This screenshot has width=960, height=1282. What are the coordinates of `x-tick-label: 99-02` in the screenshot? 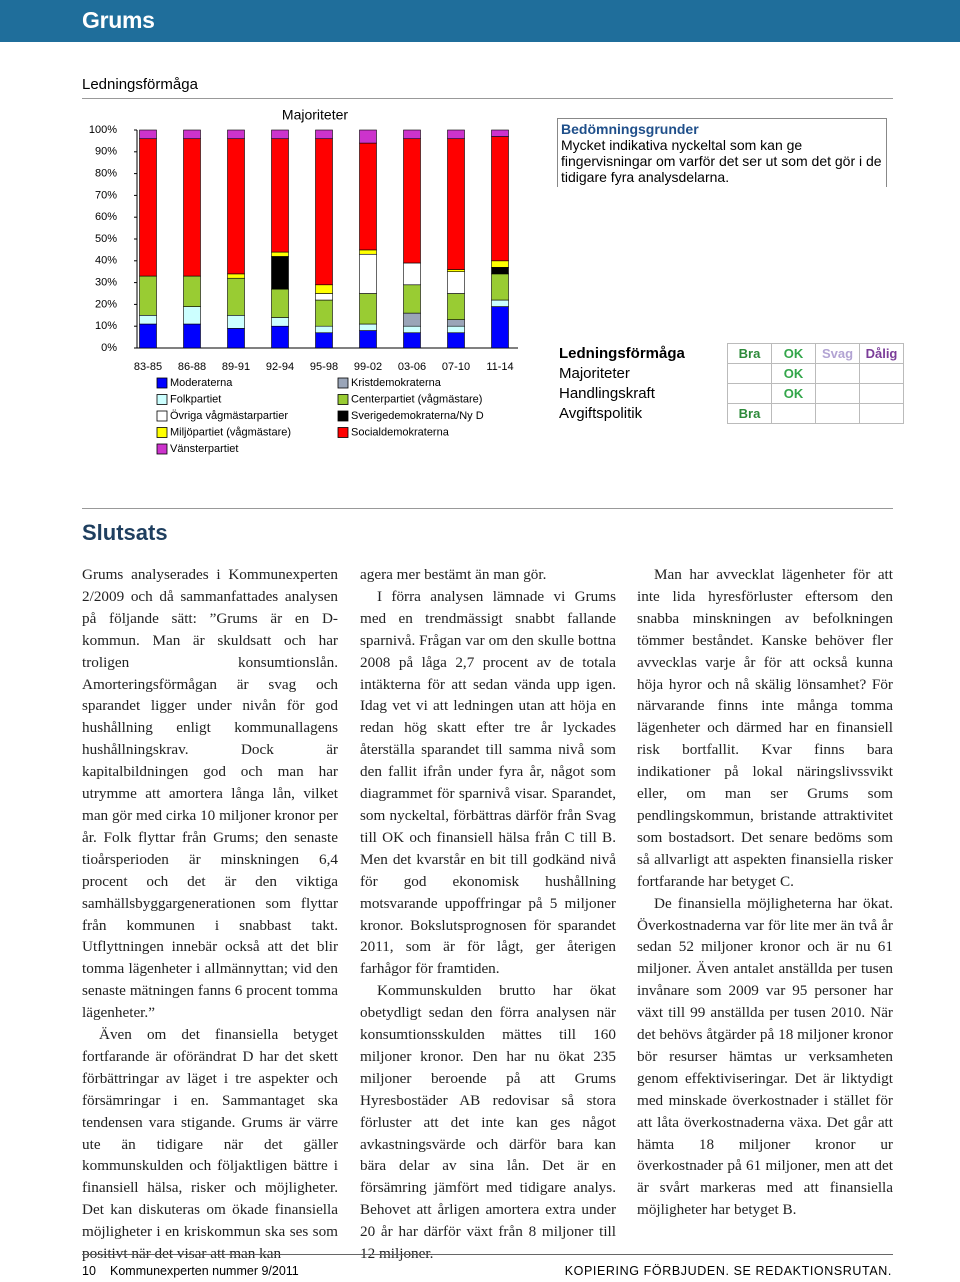 It's located at (368, 367).